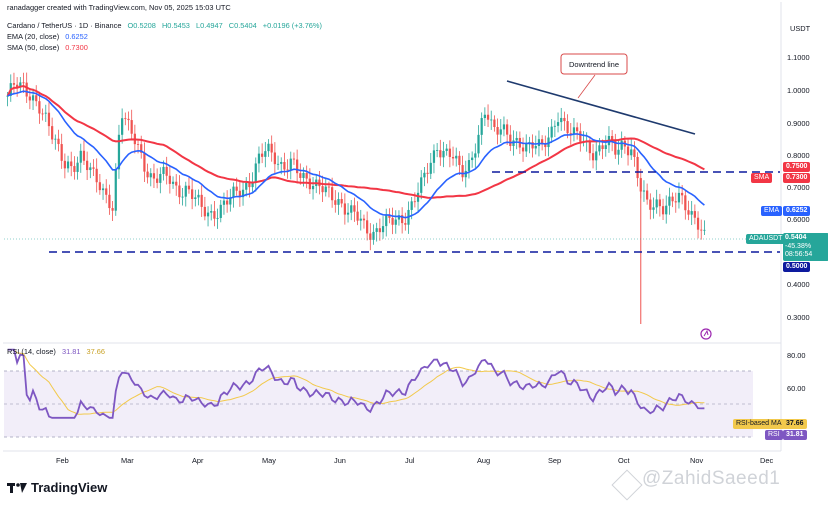 The height and width of the screenshot is (506, 828). I want to click on price-tick: 0.8000, so click(798, 155).